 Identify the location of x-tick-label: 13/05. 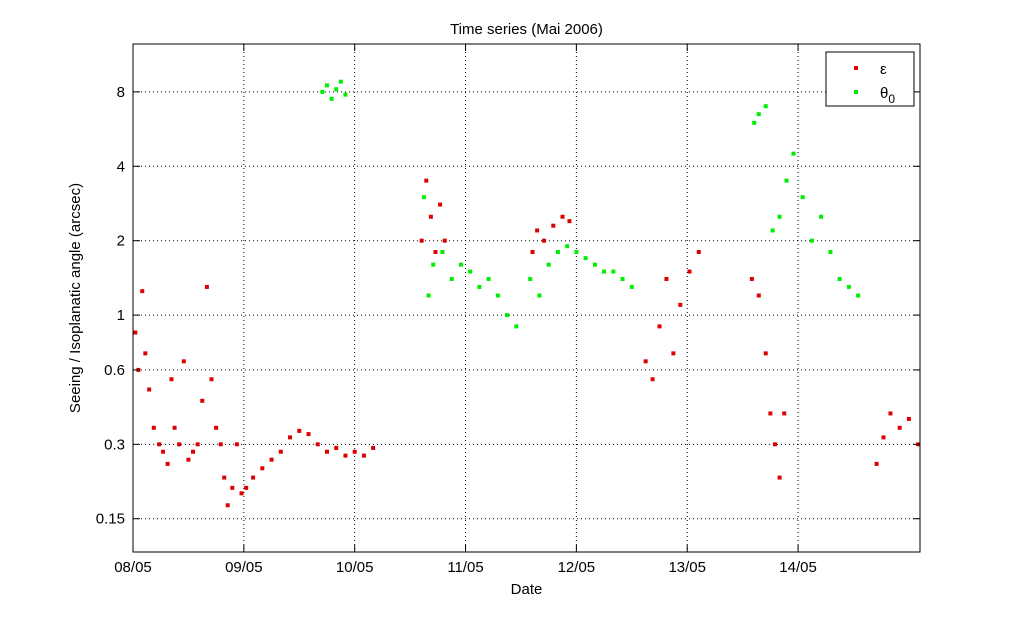
(687, 567).